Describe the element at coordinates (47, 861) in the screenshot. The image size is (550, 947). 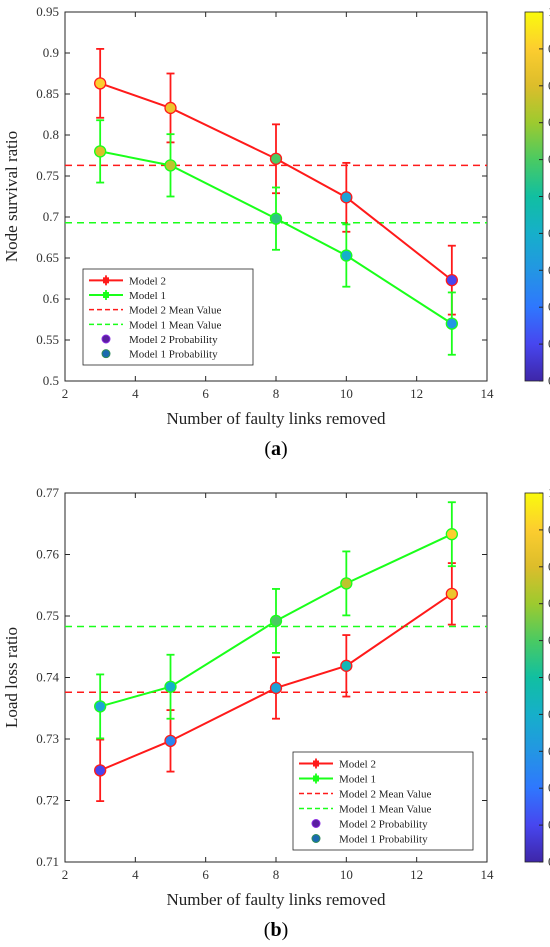
I see `y-tick-label: 0.71` at that location.